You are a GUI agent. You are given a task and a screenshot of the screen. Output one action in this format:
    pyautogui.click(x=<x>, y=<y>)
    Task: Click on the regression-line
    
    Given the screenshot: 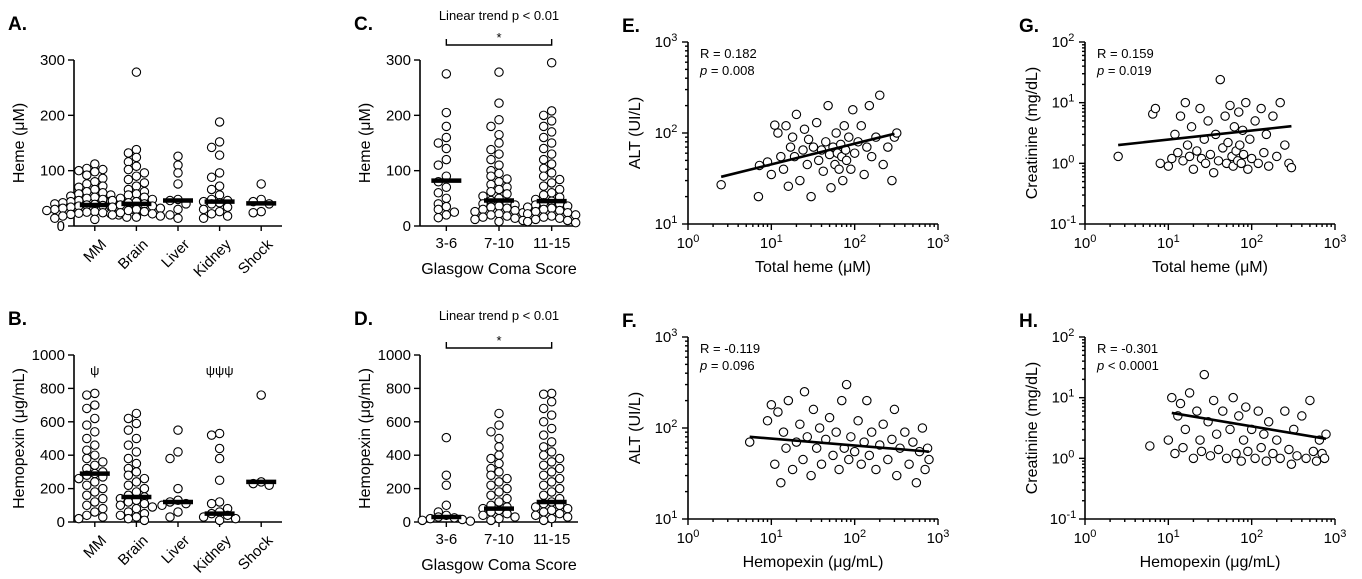 What is the action you would take?
    pyautogui.click(x=1205, y=135)
    